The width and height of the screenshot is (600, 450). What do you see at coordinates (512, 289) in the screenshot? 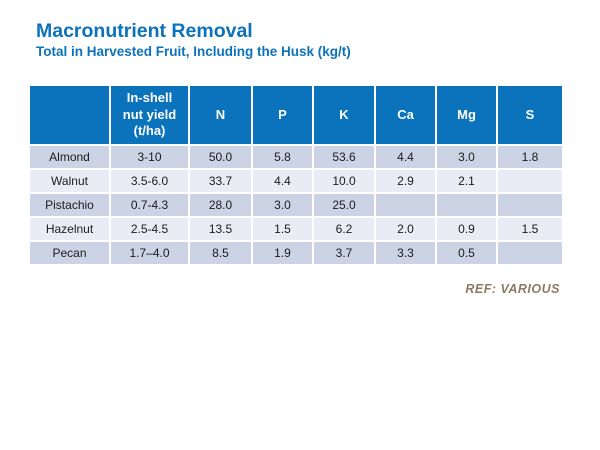
I see `reference-note: REF: VARIOUS` at bounding box center [512, 289].